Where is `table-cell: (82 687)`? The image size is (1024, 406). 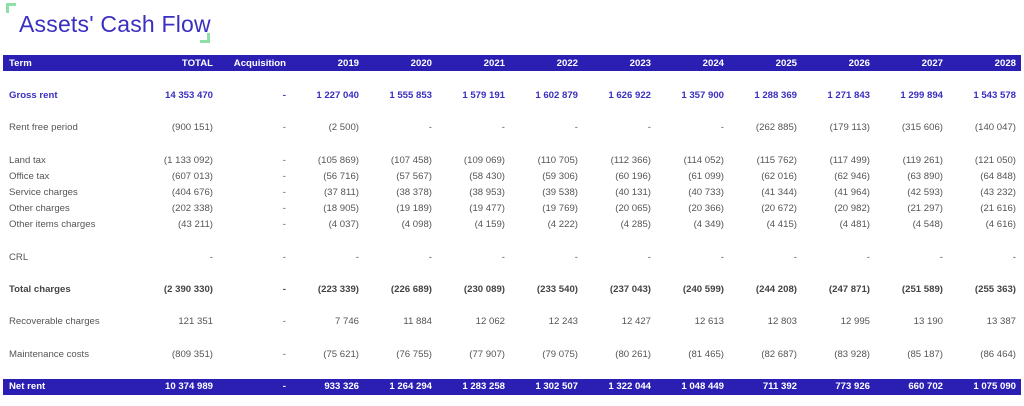 table-cell: (82 687) is located at coordinates (779, 354).